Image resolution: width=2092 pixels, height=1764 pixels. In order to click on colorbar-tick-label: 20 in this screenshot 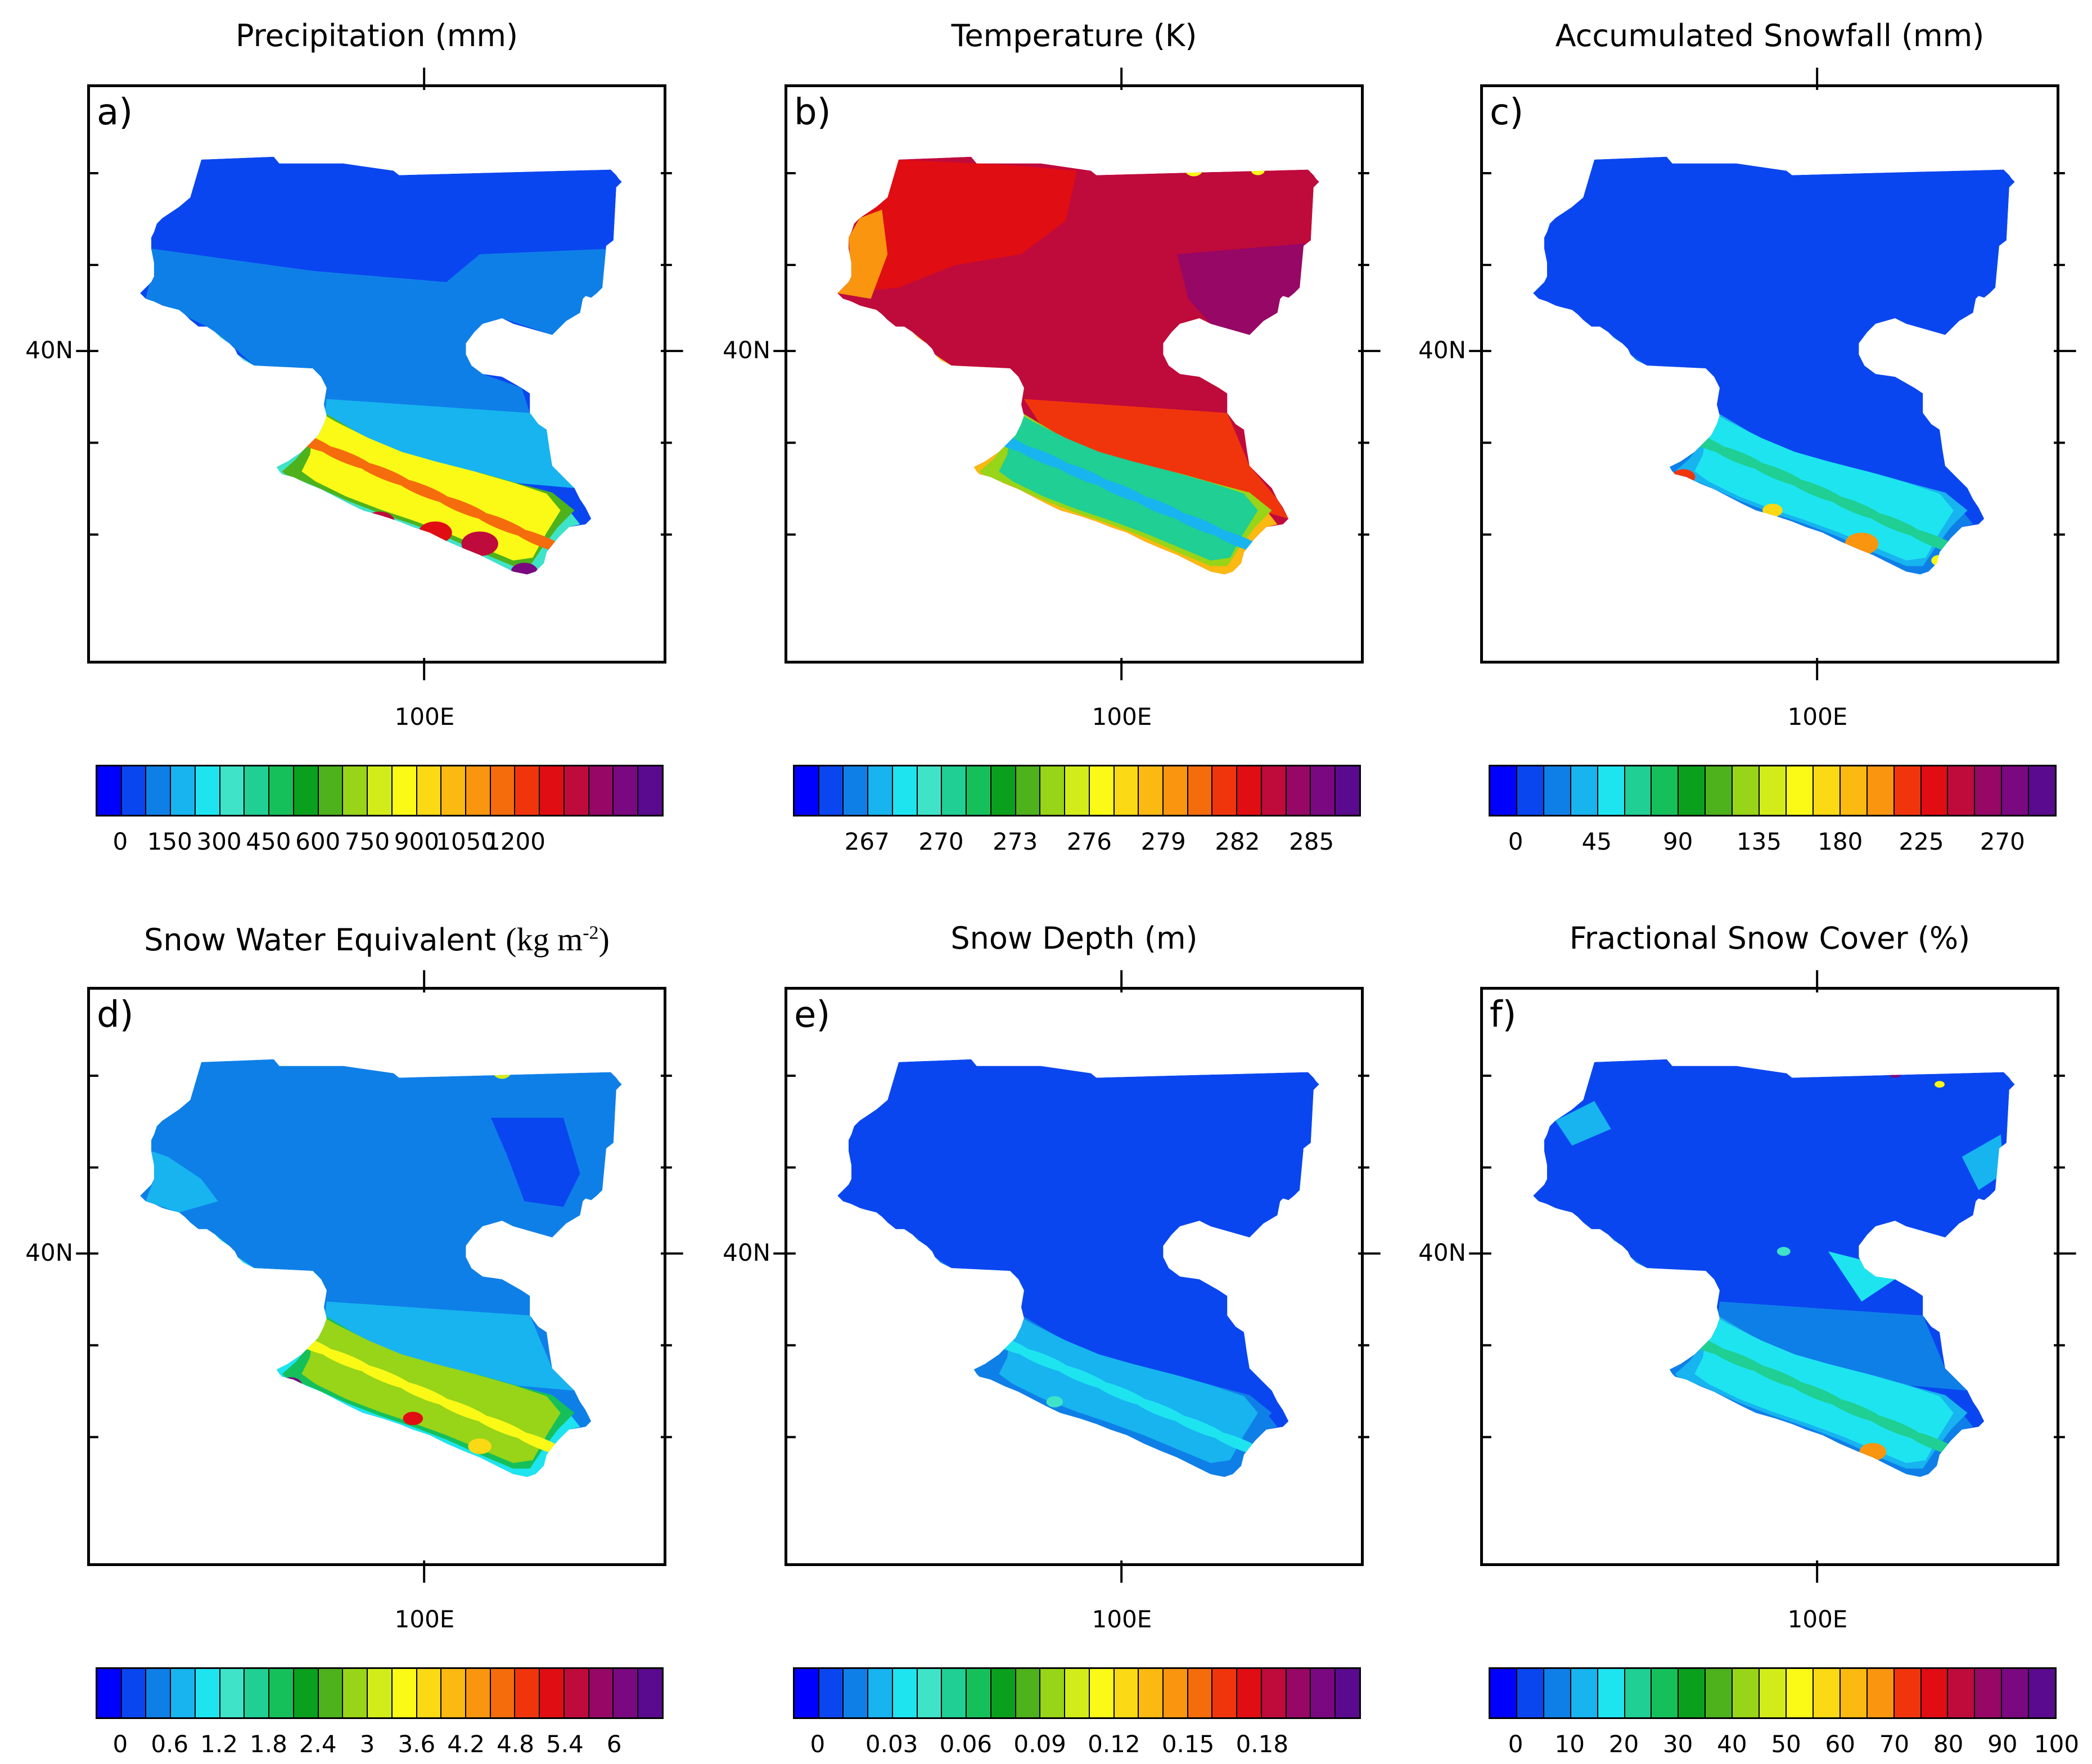, I will do `click(1623, 1744)`.